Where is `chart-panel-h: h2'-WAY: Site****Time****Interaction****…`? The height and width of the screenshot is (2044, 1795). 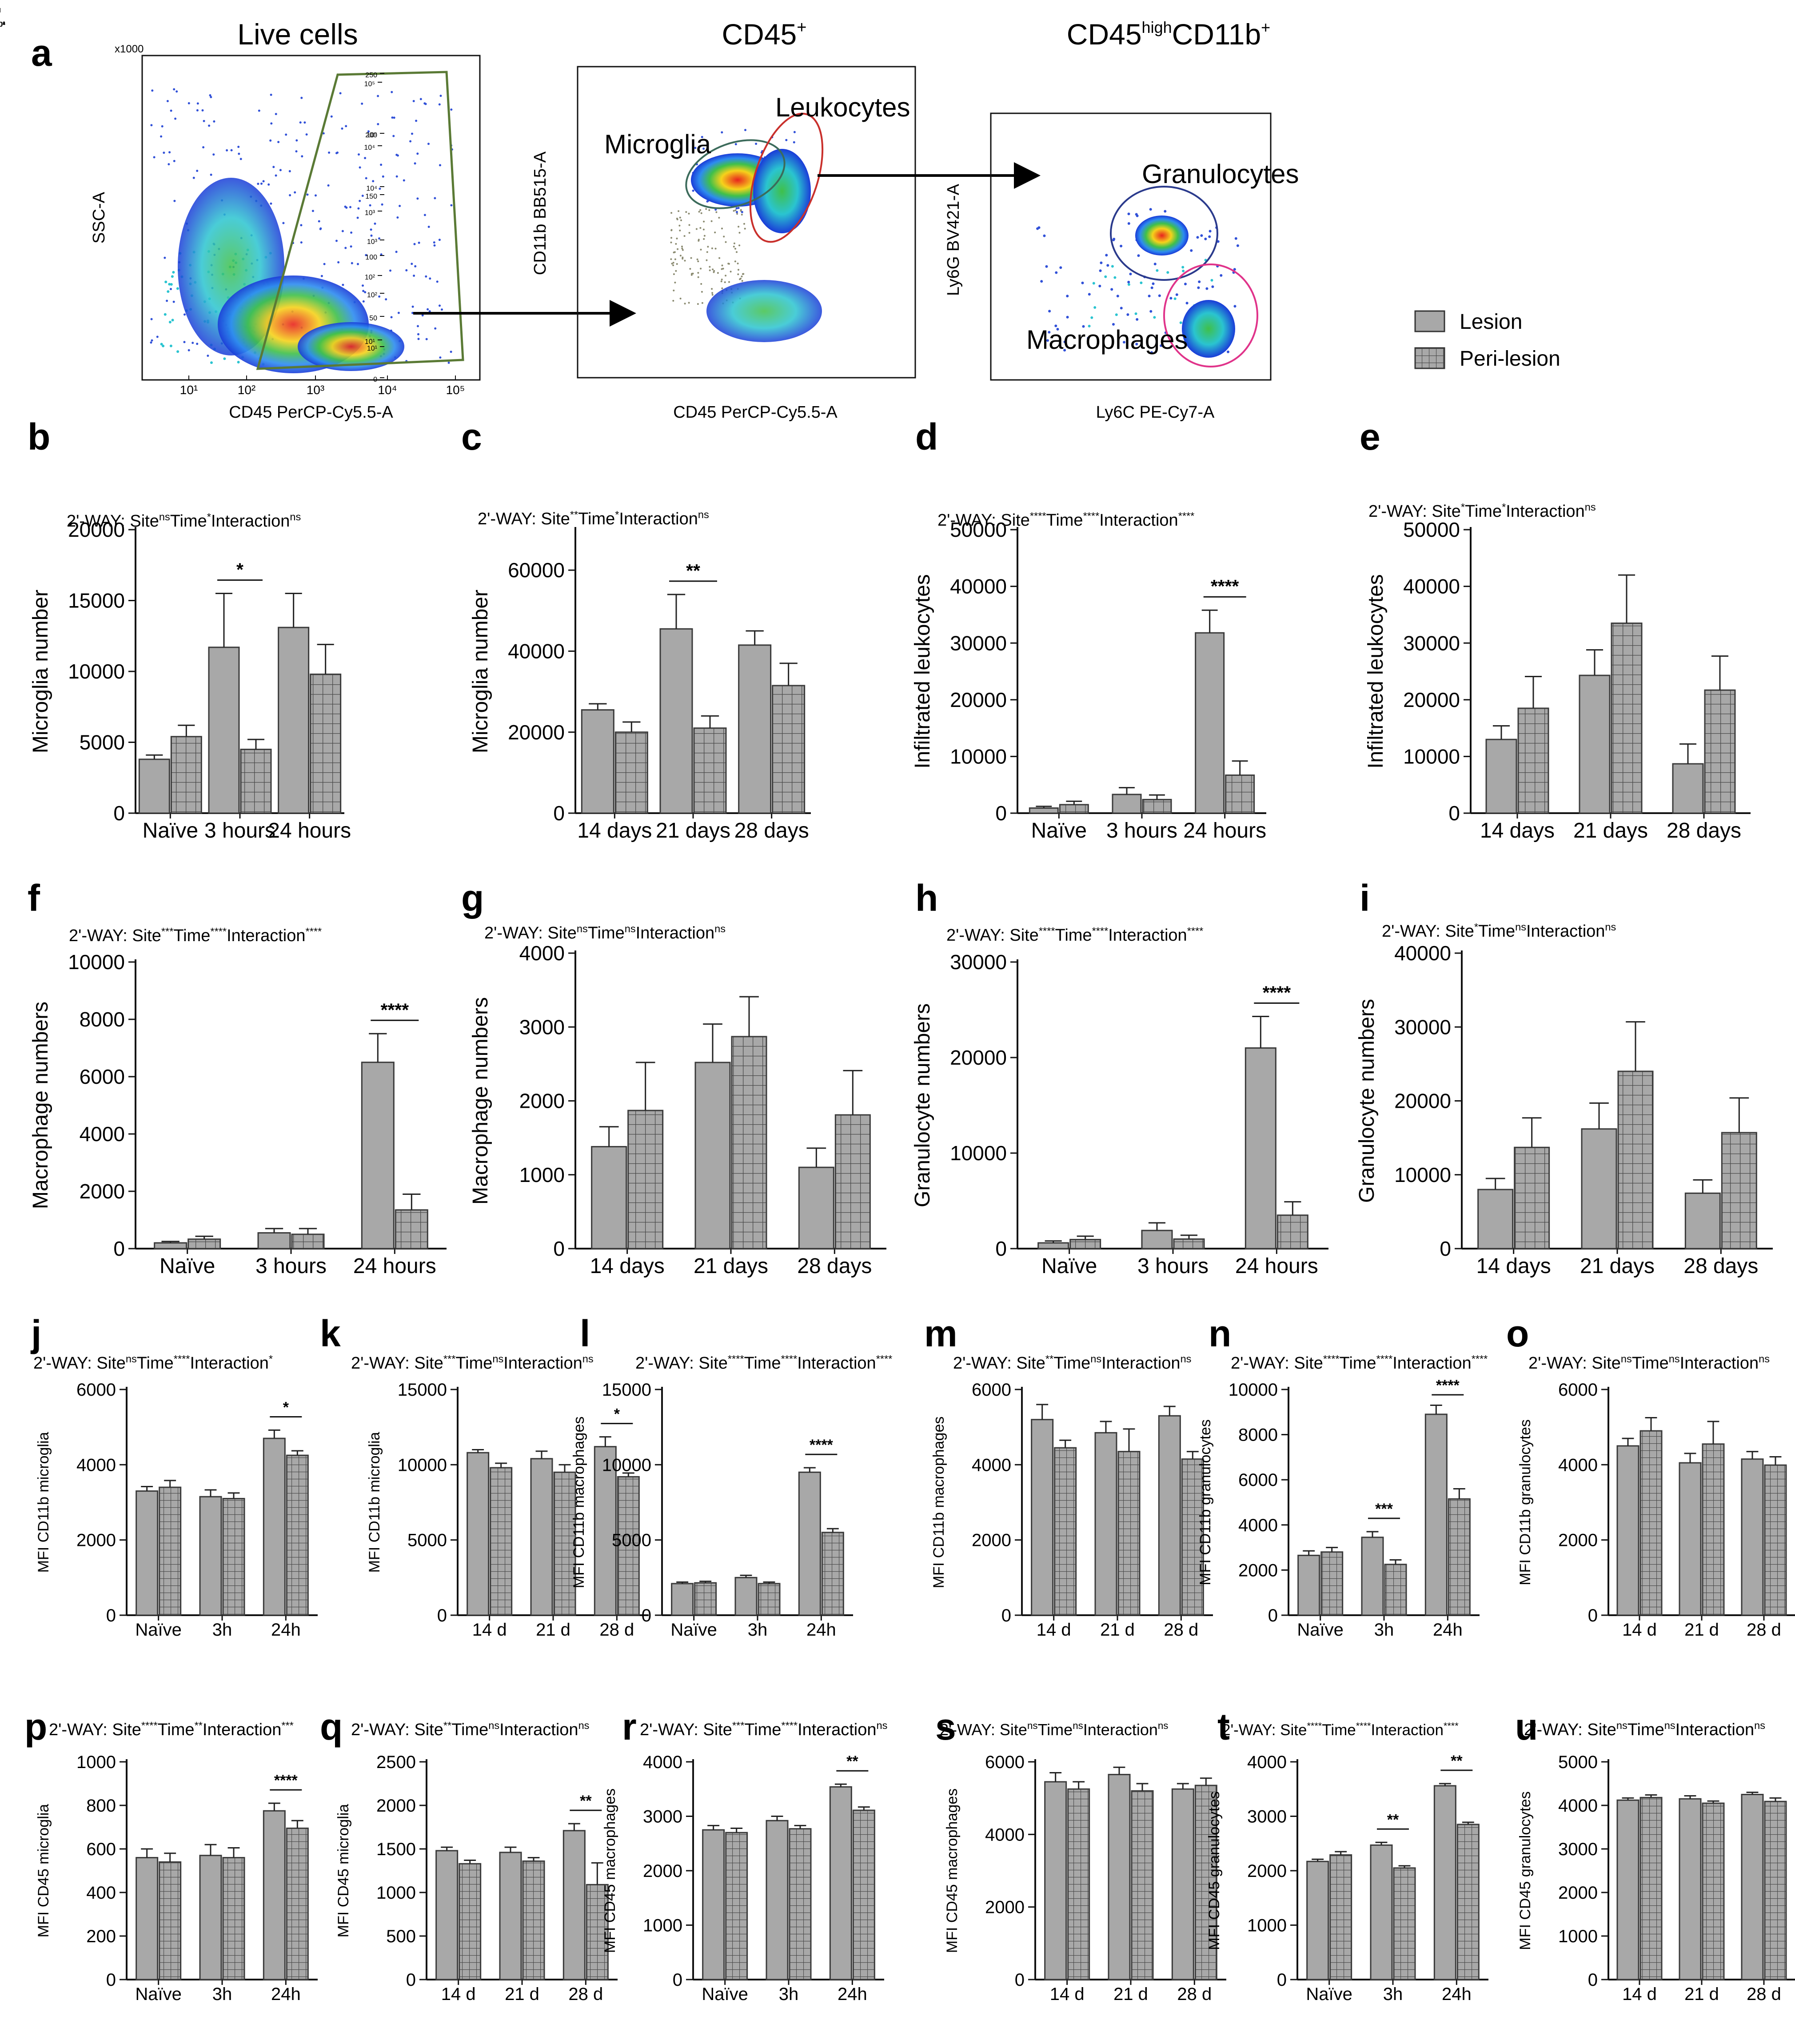
chart-panel-h: h2'-WAY: Site****Time****Interaction****… is located at coordinates (1120, 1077).